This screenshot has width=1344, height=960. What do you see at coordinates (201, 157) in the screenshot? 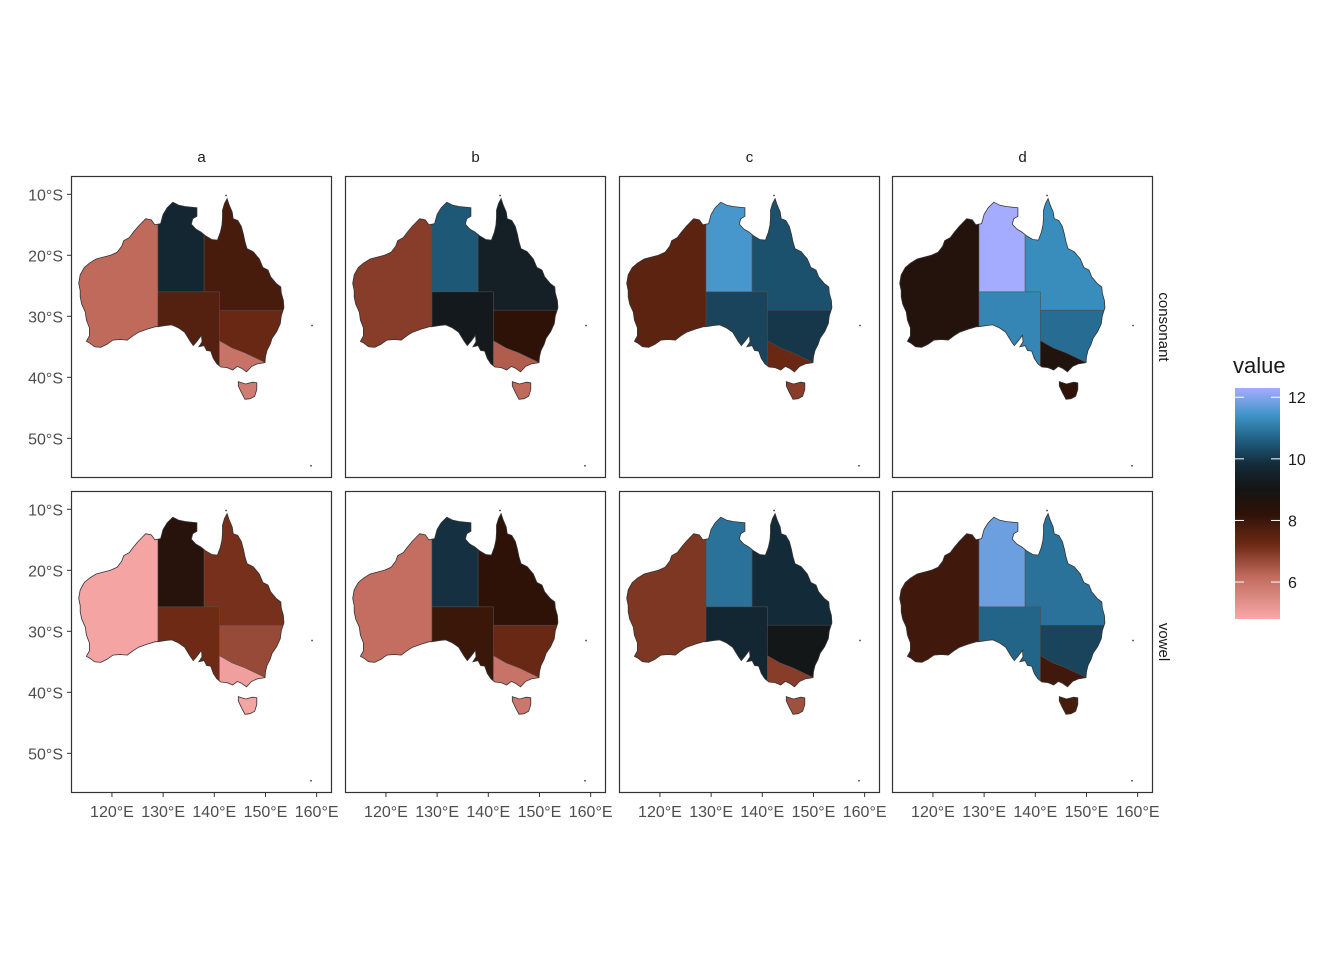
I see `facet-column-label: a` at bounding box center [201, 157].